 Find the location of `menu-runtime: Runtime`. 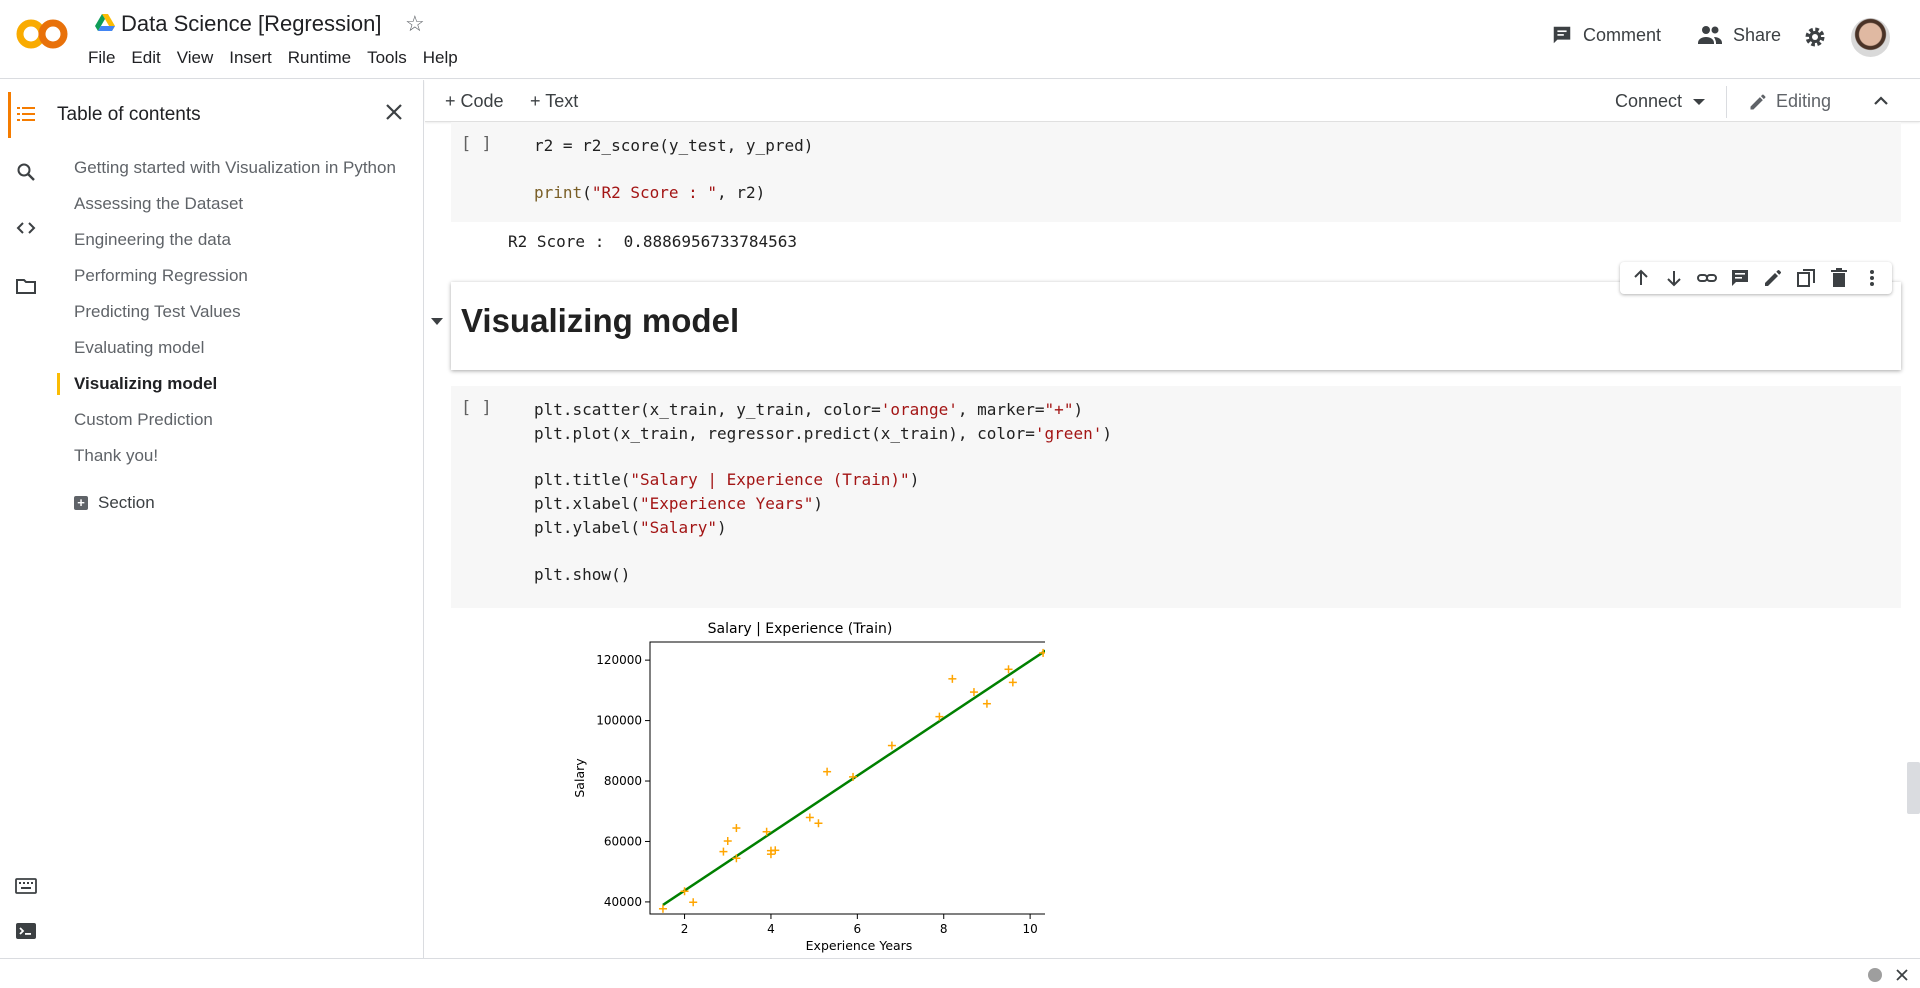

menu-runtime: Runtime is located at coordinates (319, 57).